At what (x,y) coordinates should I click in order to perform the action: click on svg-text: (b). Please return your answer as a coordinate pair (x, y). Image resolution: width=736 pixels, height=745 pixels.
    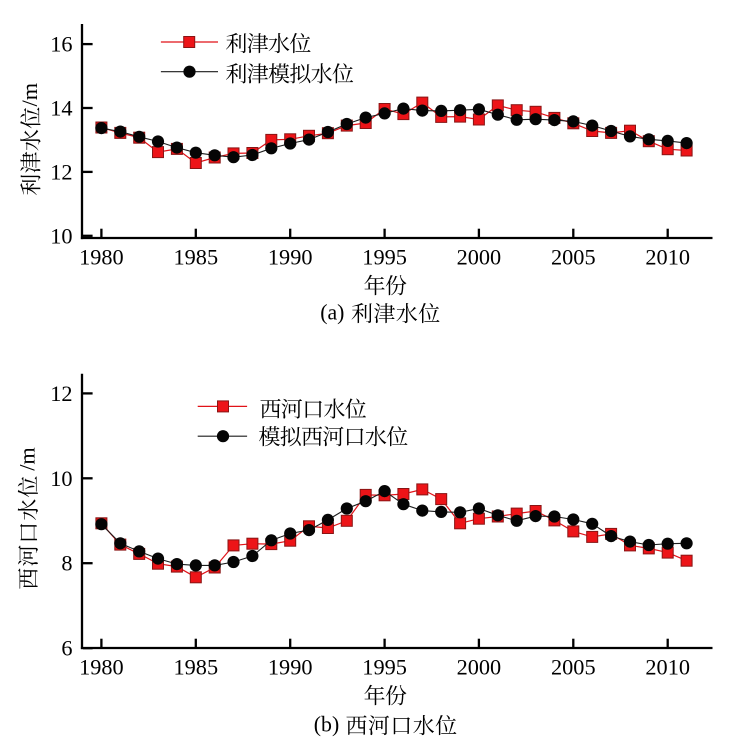
    Looking at the image, I should click on (326, 725).